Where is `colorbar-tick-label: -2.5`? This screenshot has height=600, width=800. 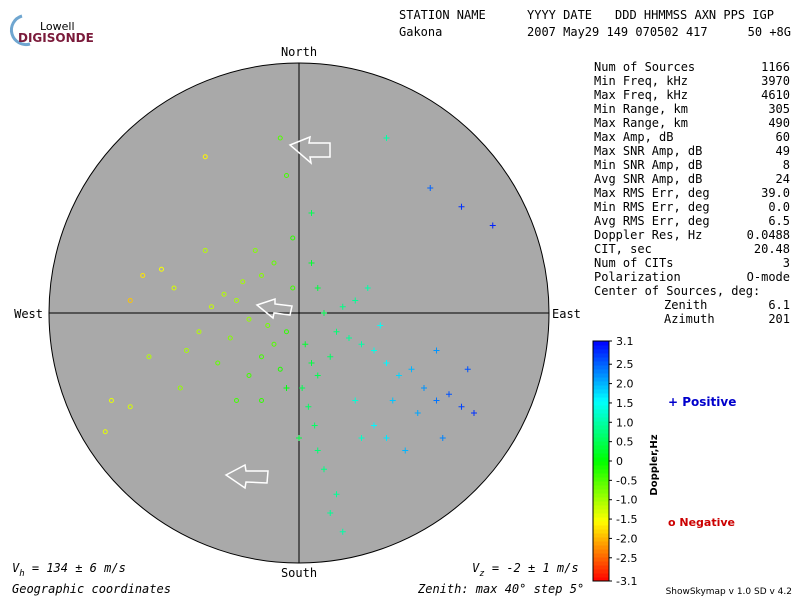
colorbar-tick-label: -2.5 is located at coordinates (626, 558).